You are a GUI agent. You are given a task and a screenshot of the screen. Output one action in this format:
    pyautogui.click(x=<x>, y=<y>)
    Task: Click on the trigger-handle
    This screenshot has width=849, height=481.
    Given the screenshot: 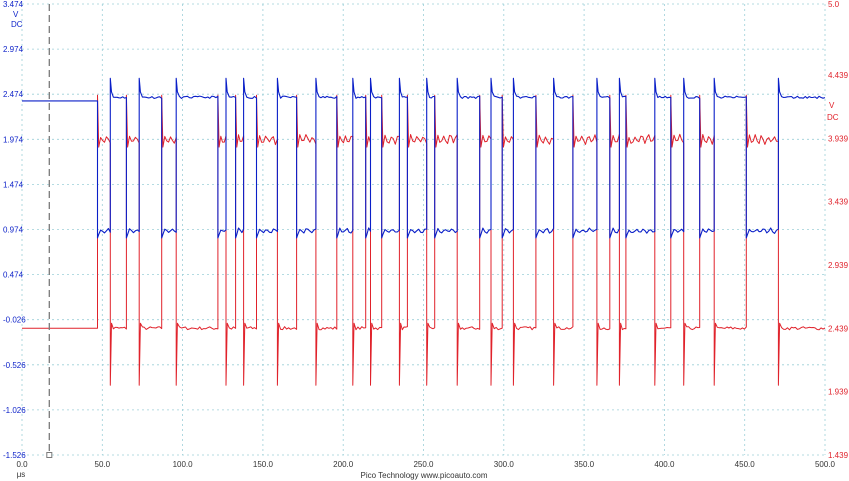 What is the action you would take?
    pyautogui.click(x=49, y=455)
    